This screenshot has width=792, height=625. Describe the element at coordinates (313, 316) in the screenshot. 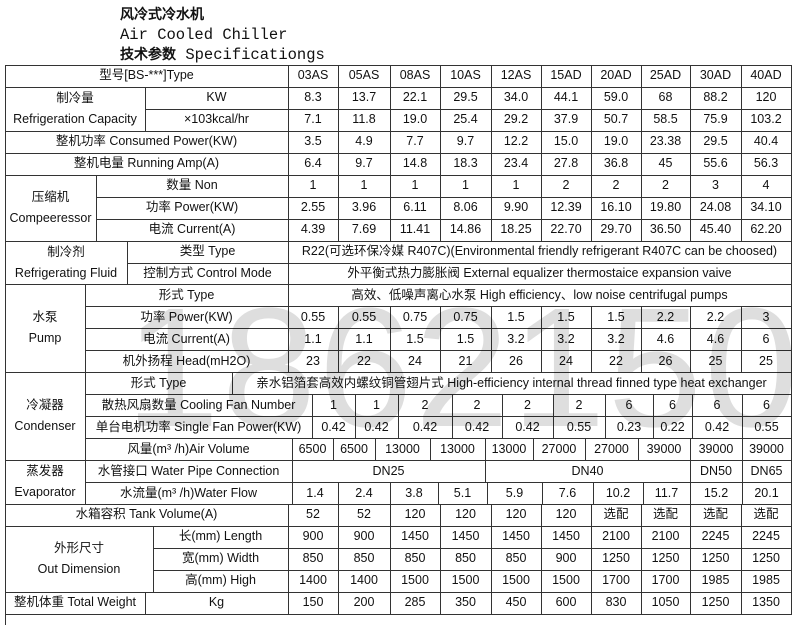

I see `pump-power-value-text: 0.55` at that location.